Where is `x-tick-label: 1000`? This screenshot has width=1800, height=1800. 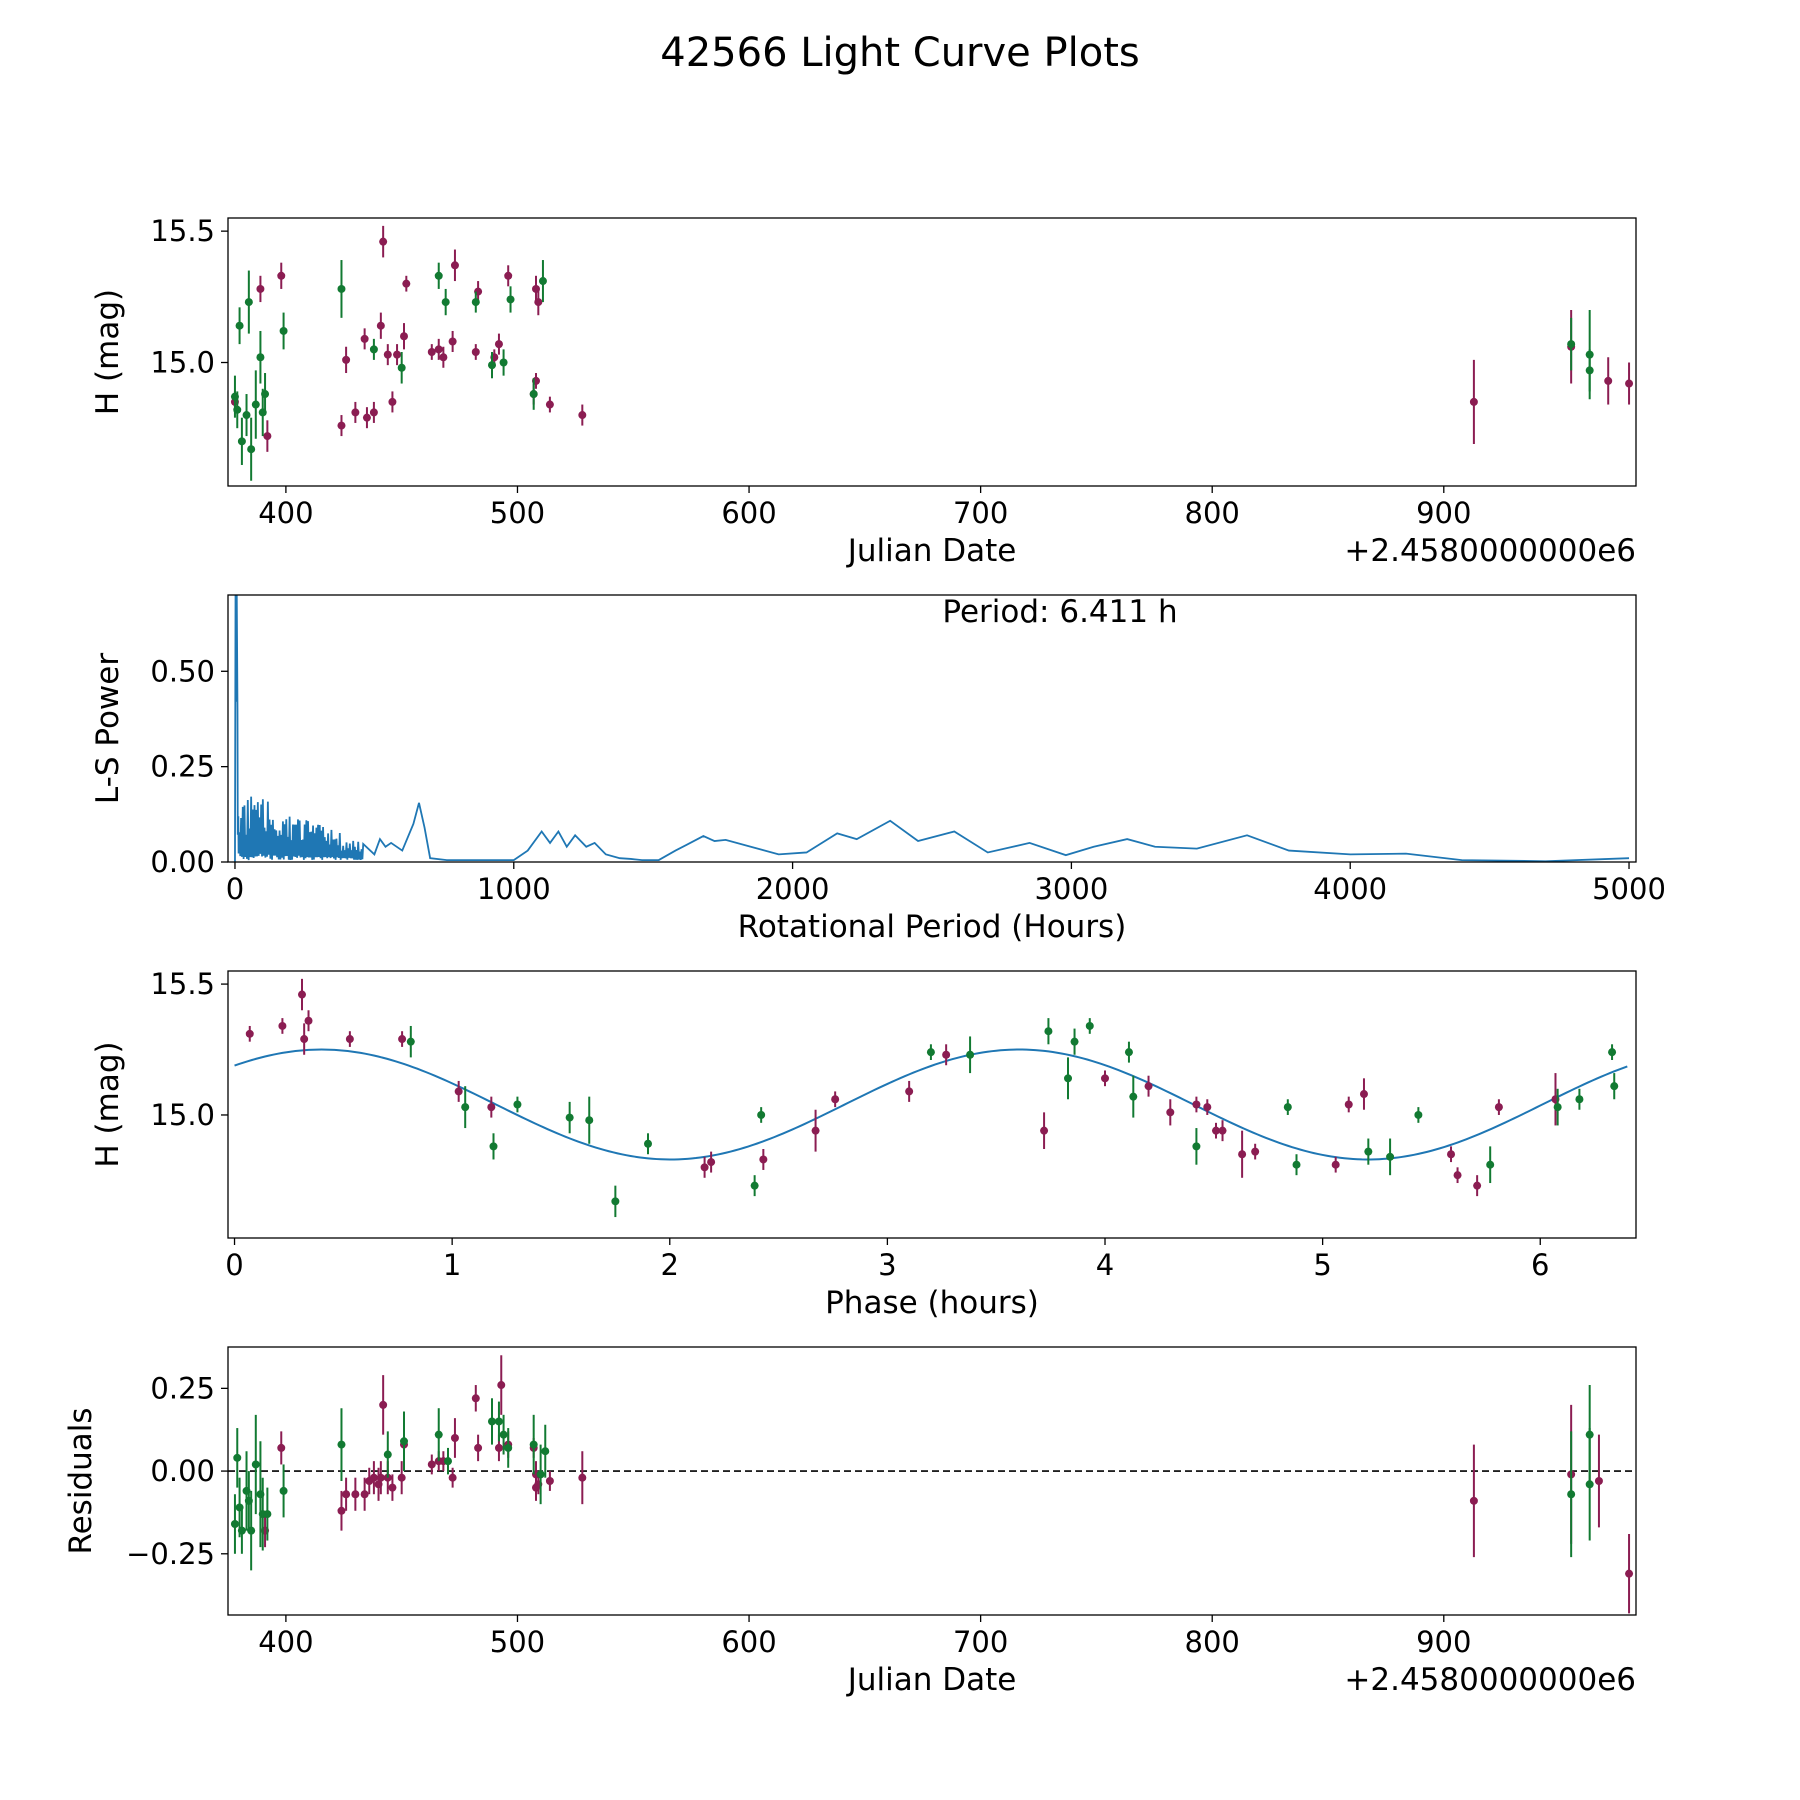 x-tick-label: 1000 is located at coordinates (514, 889).